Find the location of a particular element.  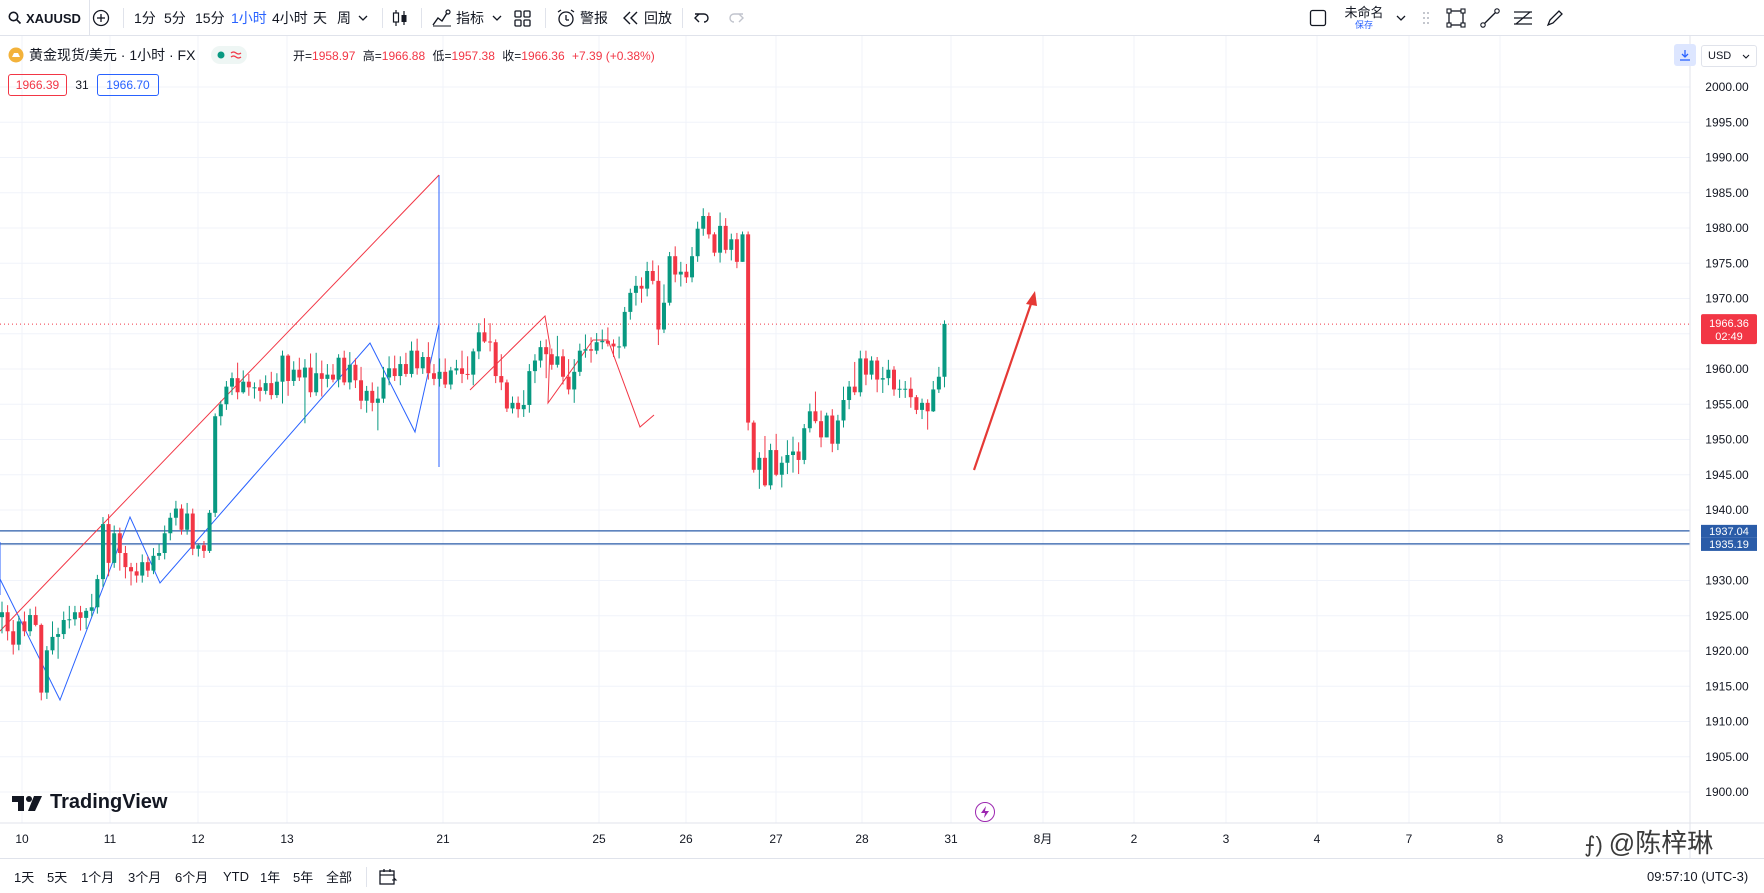

interval-1d: 天 is located at coordinates (320, 18).